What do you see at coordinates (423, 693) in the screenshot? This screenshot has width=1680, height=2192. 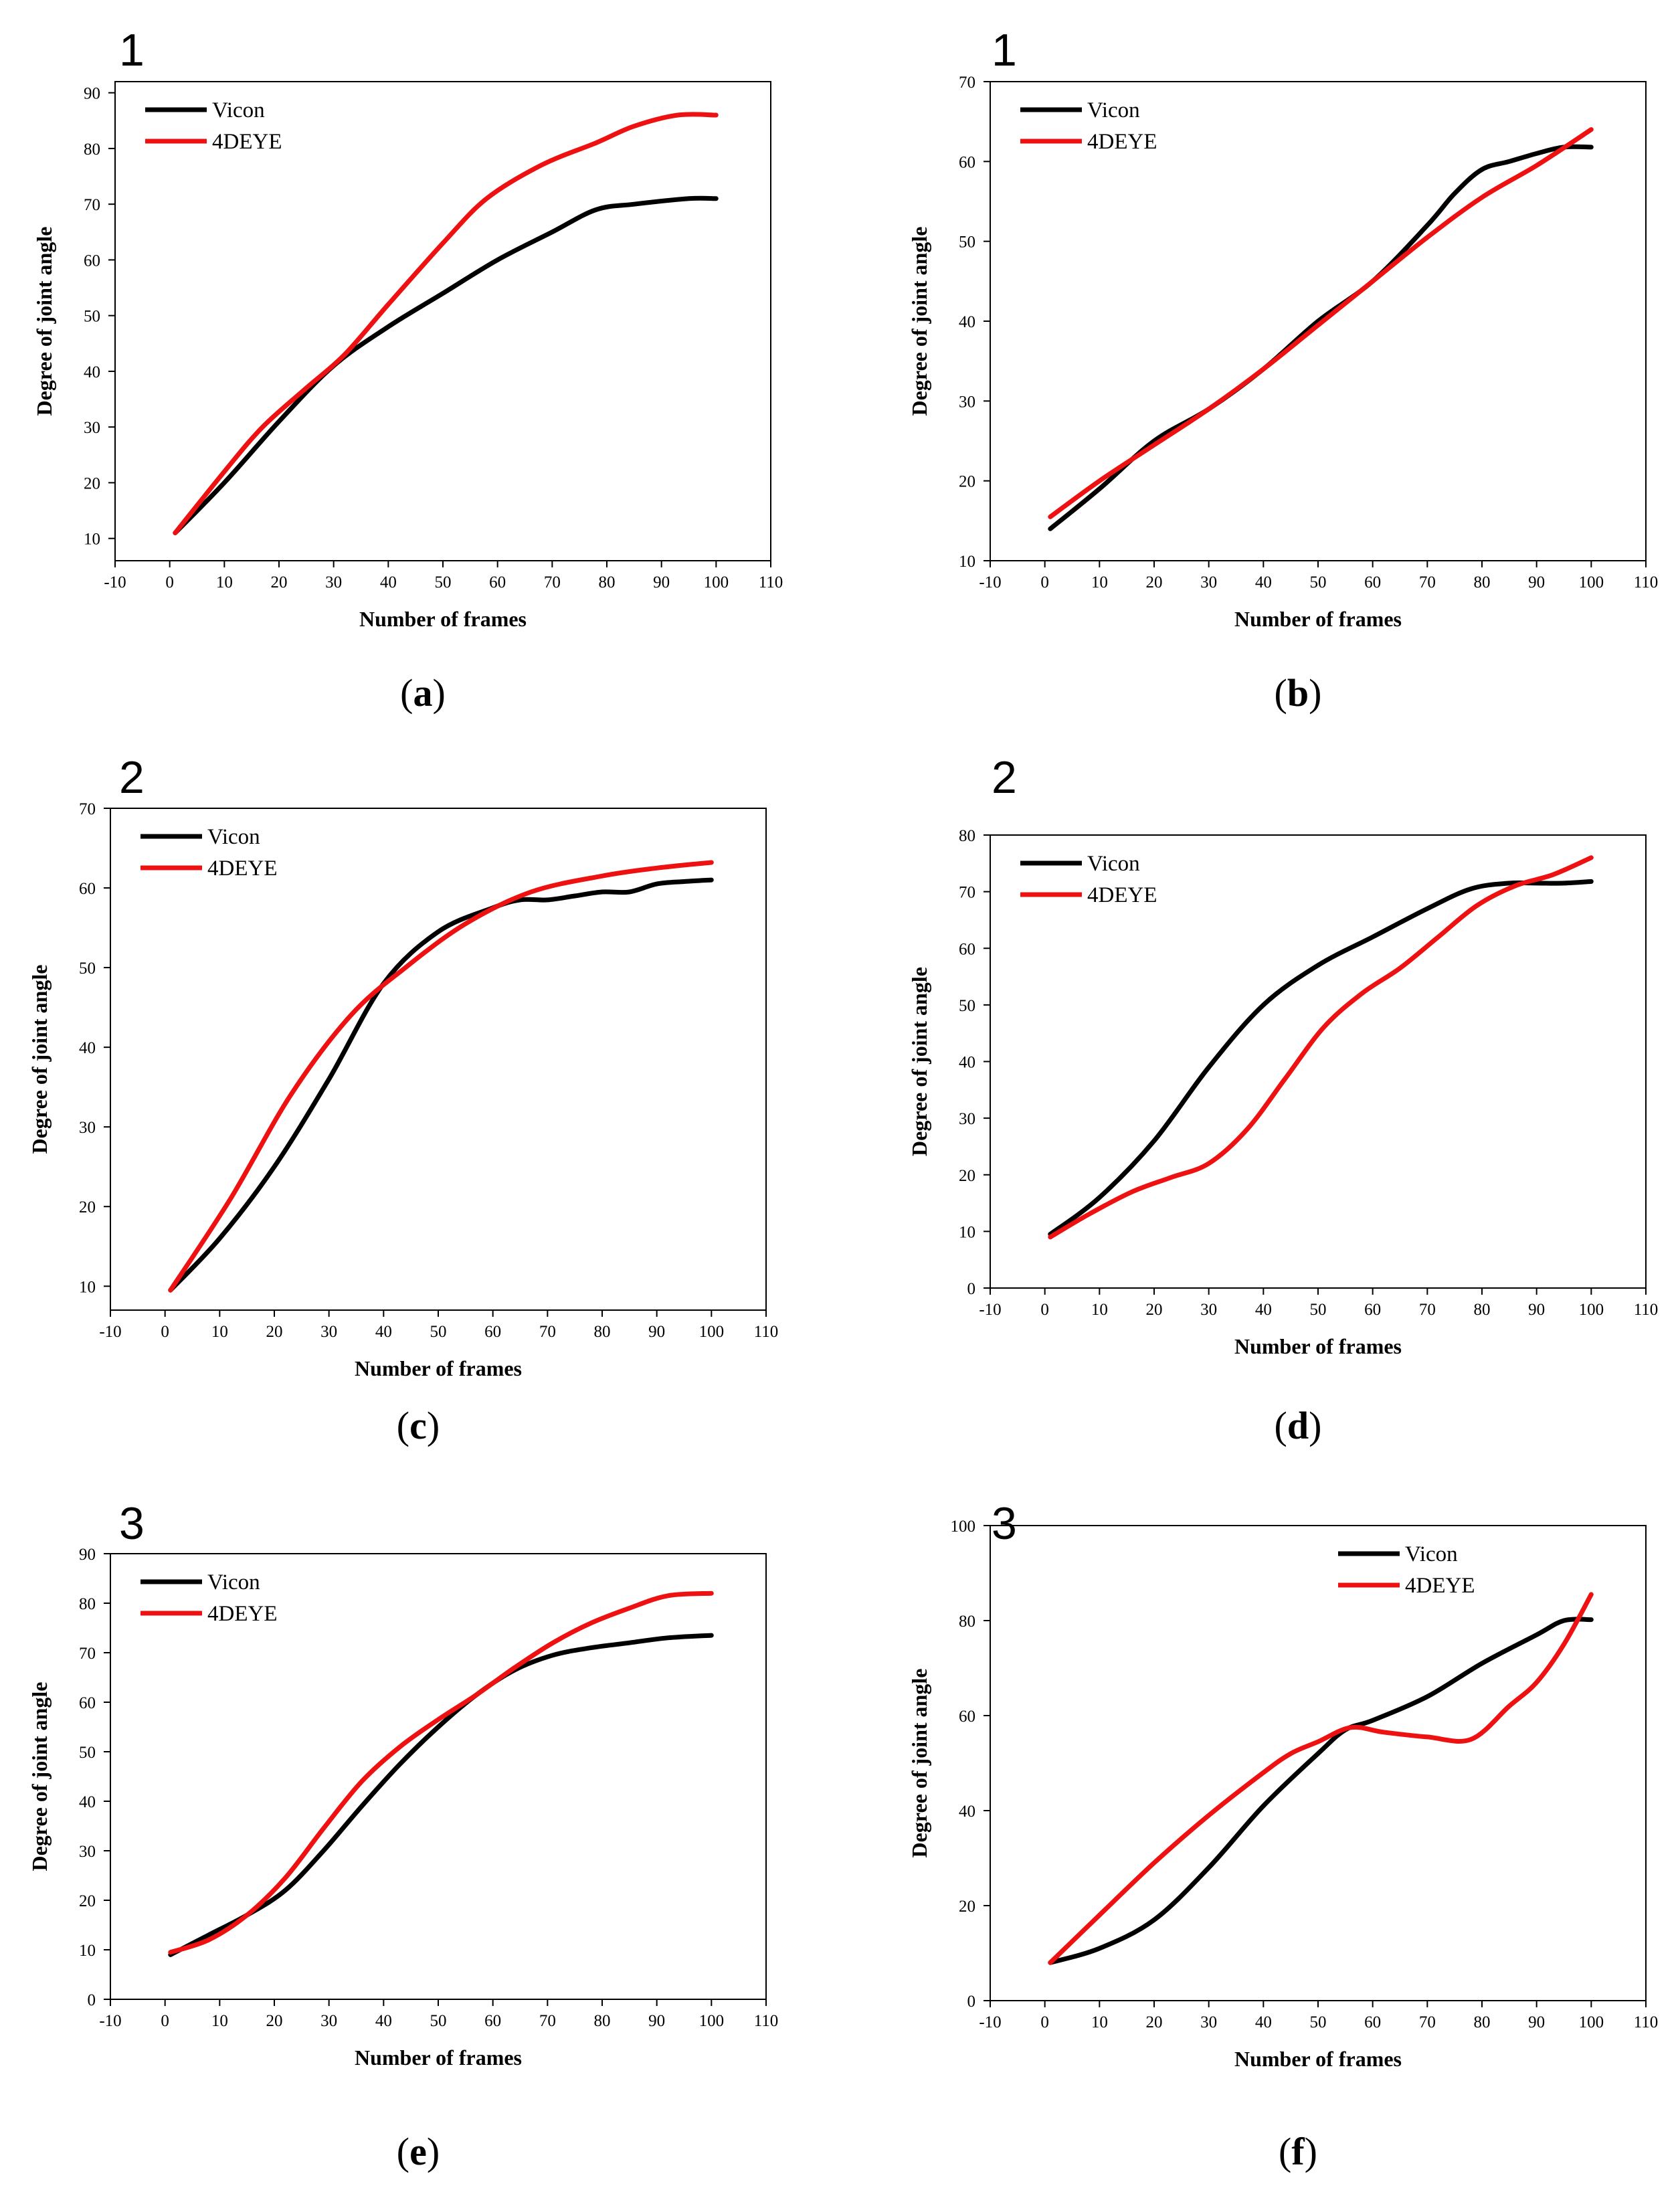 I see `panel-caption: (a)` at bounding box center [423, 693].